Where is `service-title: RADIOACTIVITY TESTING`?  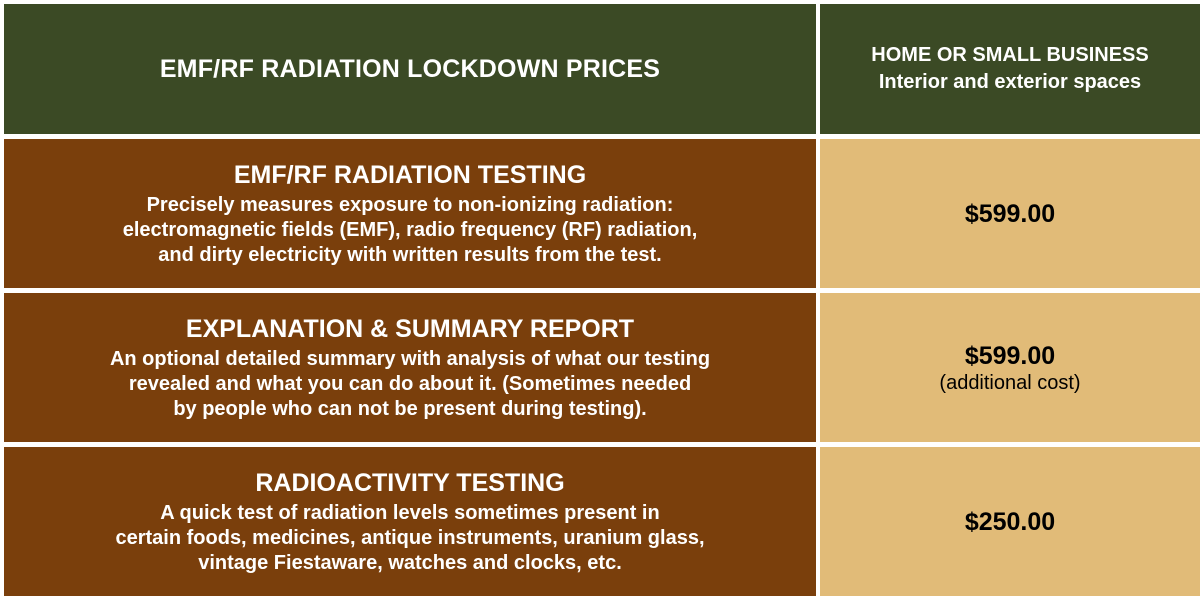
service-title: RADIOACTIVITY TESTING is located at coordinates (410, 482).